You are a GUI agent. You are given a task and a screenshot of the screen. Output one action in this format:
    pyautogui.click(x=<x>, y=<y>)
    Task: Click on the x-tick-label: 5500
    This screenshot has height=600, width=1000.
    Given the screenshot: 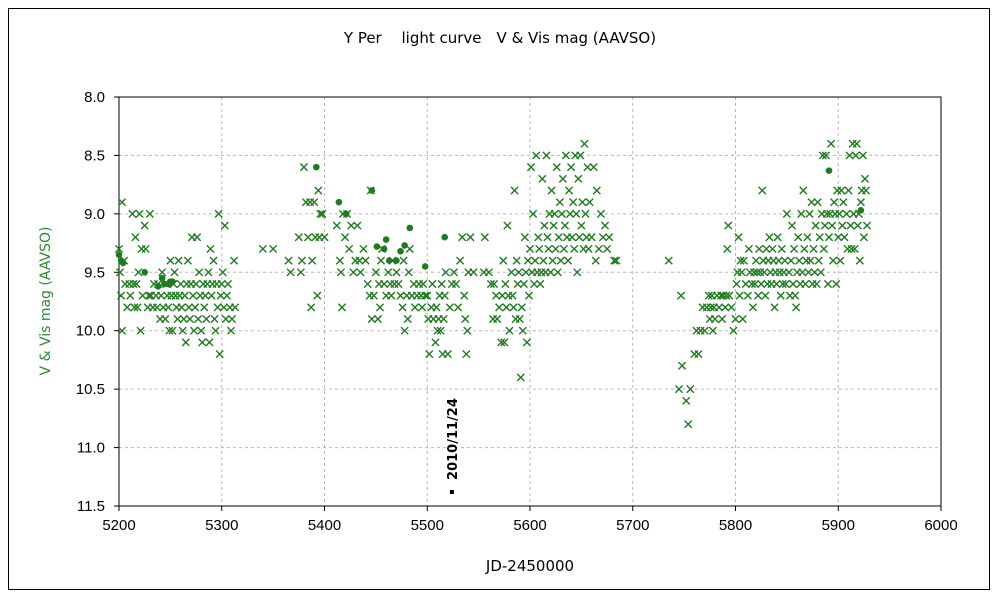 What is the action you would take?
    pyautogui.click(x=427, y=525)
    